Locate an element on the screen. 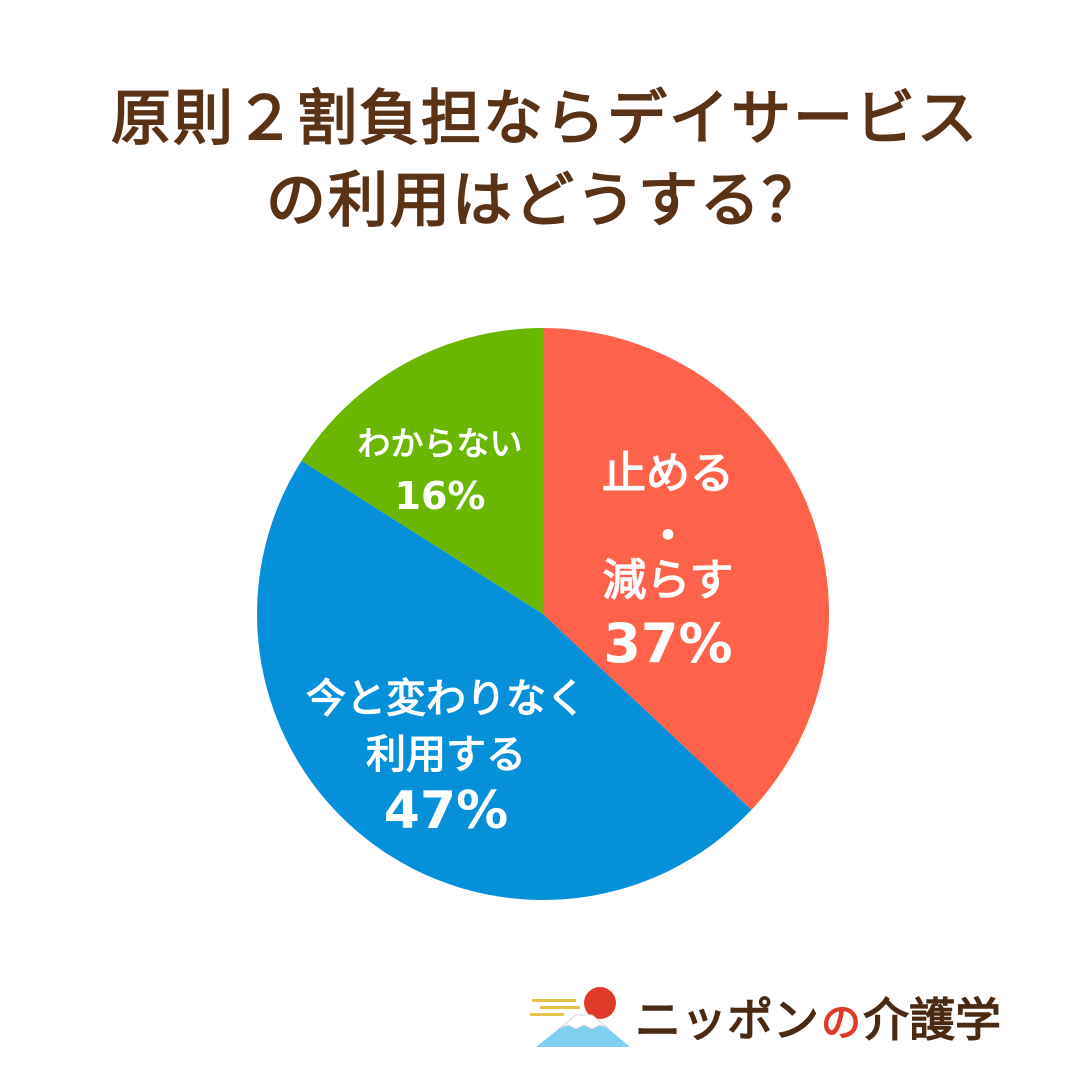 This screenshot has height=1090, width=1090. pie-slice-1-label-line-2: ・ is located at coordinates (668, 536).